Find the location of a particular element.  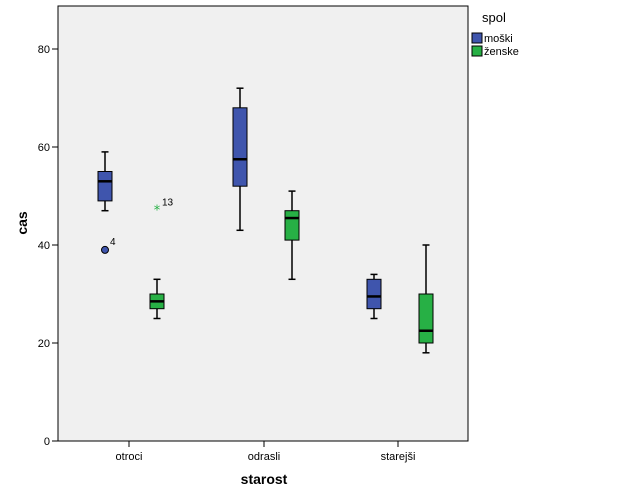

y-tick-label: 20 is located at coordinates (44, 344).